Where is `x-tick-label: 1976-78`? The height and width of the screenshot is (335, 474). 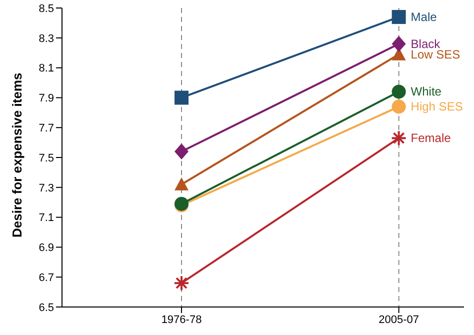 x-tick-label: 1976-78 is located at coordinates (181, 320).